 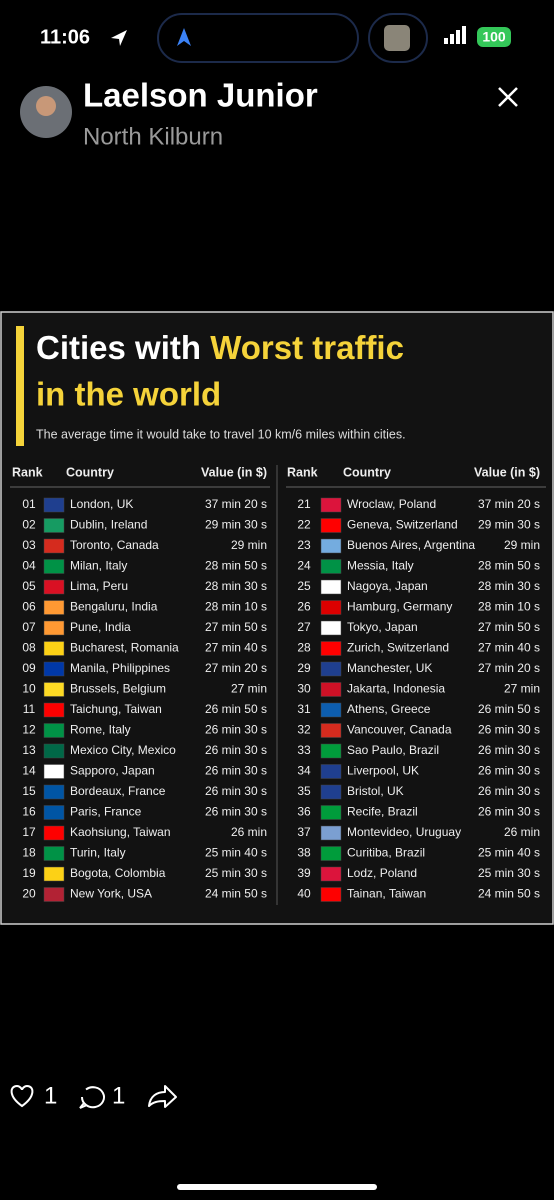 What do you see at coordinates (382, 812) in the screenshot?
I see `city: Recife, Brazil` at bounding box center [382, 812].